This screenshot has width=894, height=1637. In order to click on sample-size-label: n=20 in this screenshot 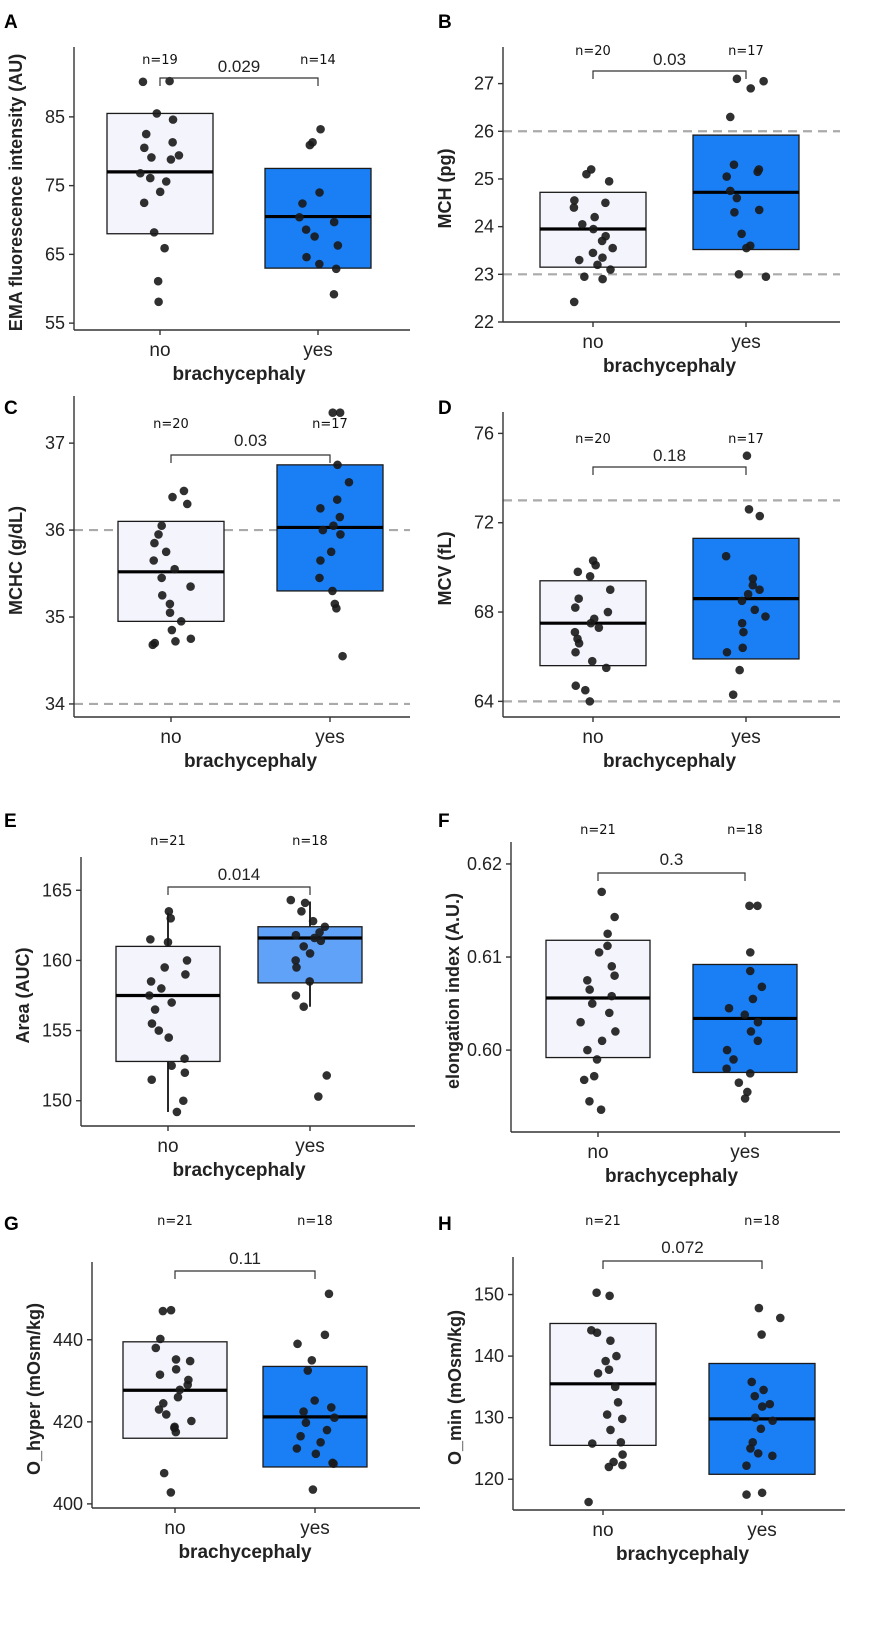, I will do `click(171, 424)`.